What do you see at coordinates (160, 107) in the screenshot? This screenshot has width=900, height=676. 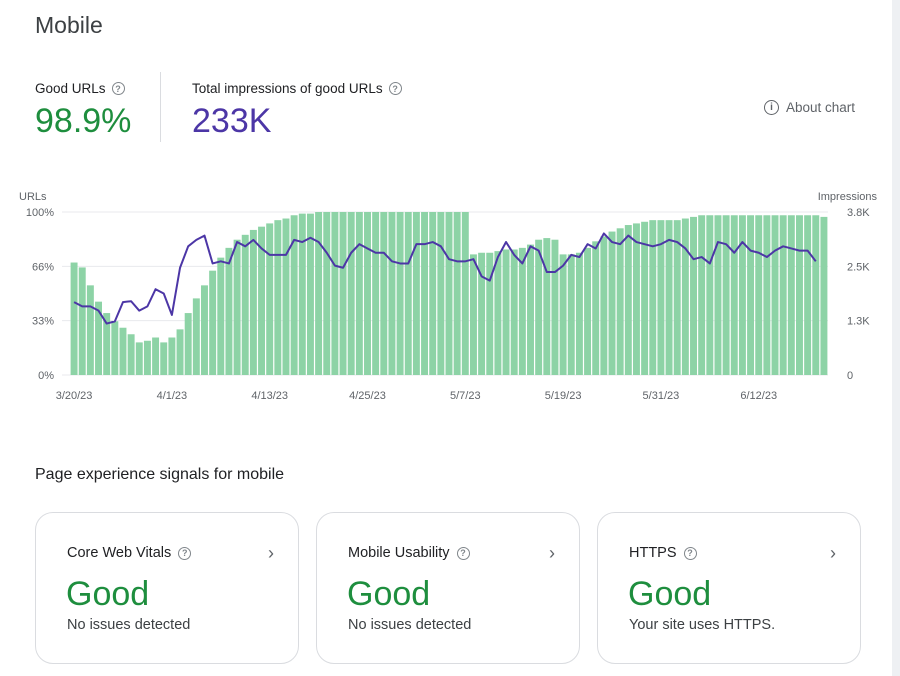 I see `metric-divider` at bounding box center [160, 107].